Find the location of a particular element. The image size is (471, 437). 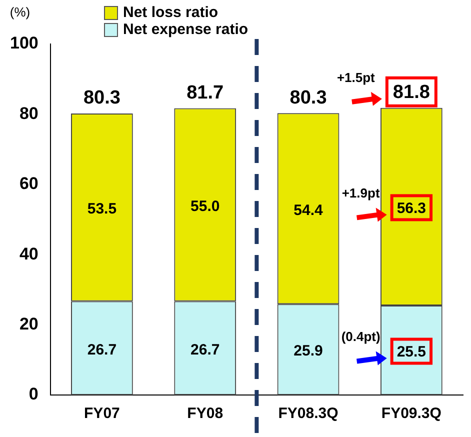

x-tick-label: FY08.3Q is located at coordinates (308, 413).